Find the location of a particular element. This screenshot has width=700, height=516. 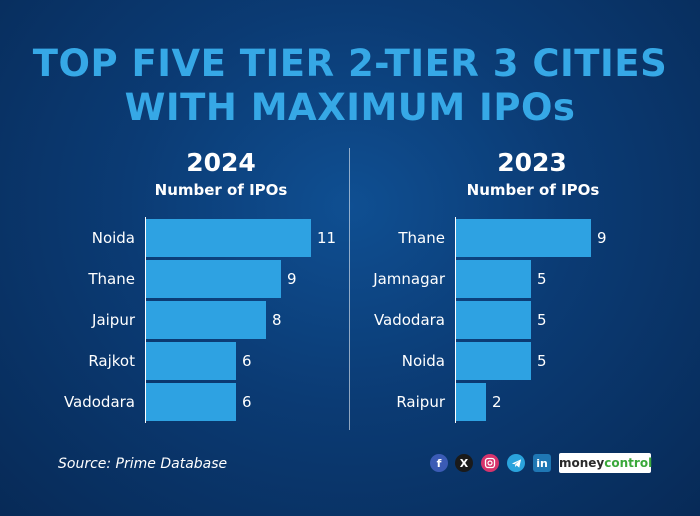

value-label: 11 is located at coordinates (327, 238).